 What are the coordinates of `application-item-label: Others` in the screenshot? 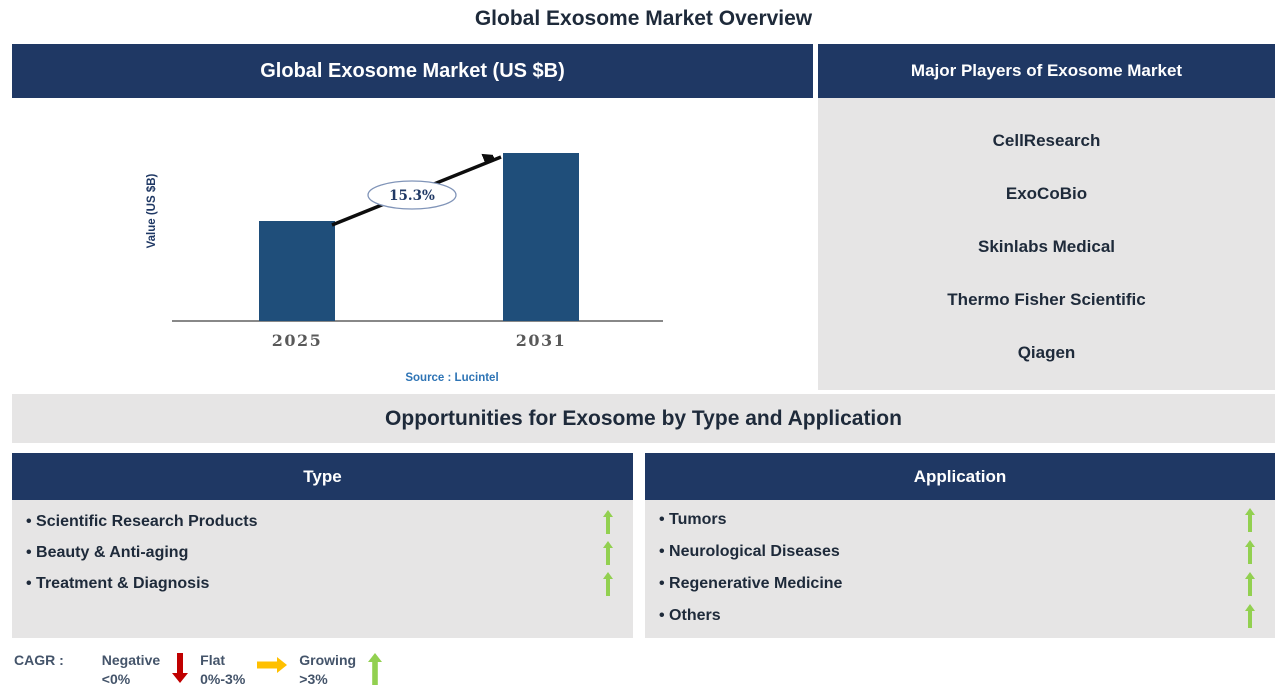 It's located at (690, 616).